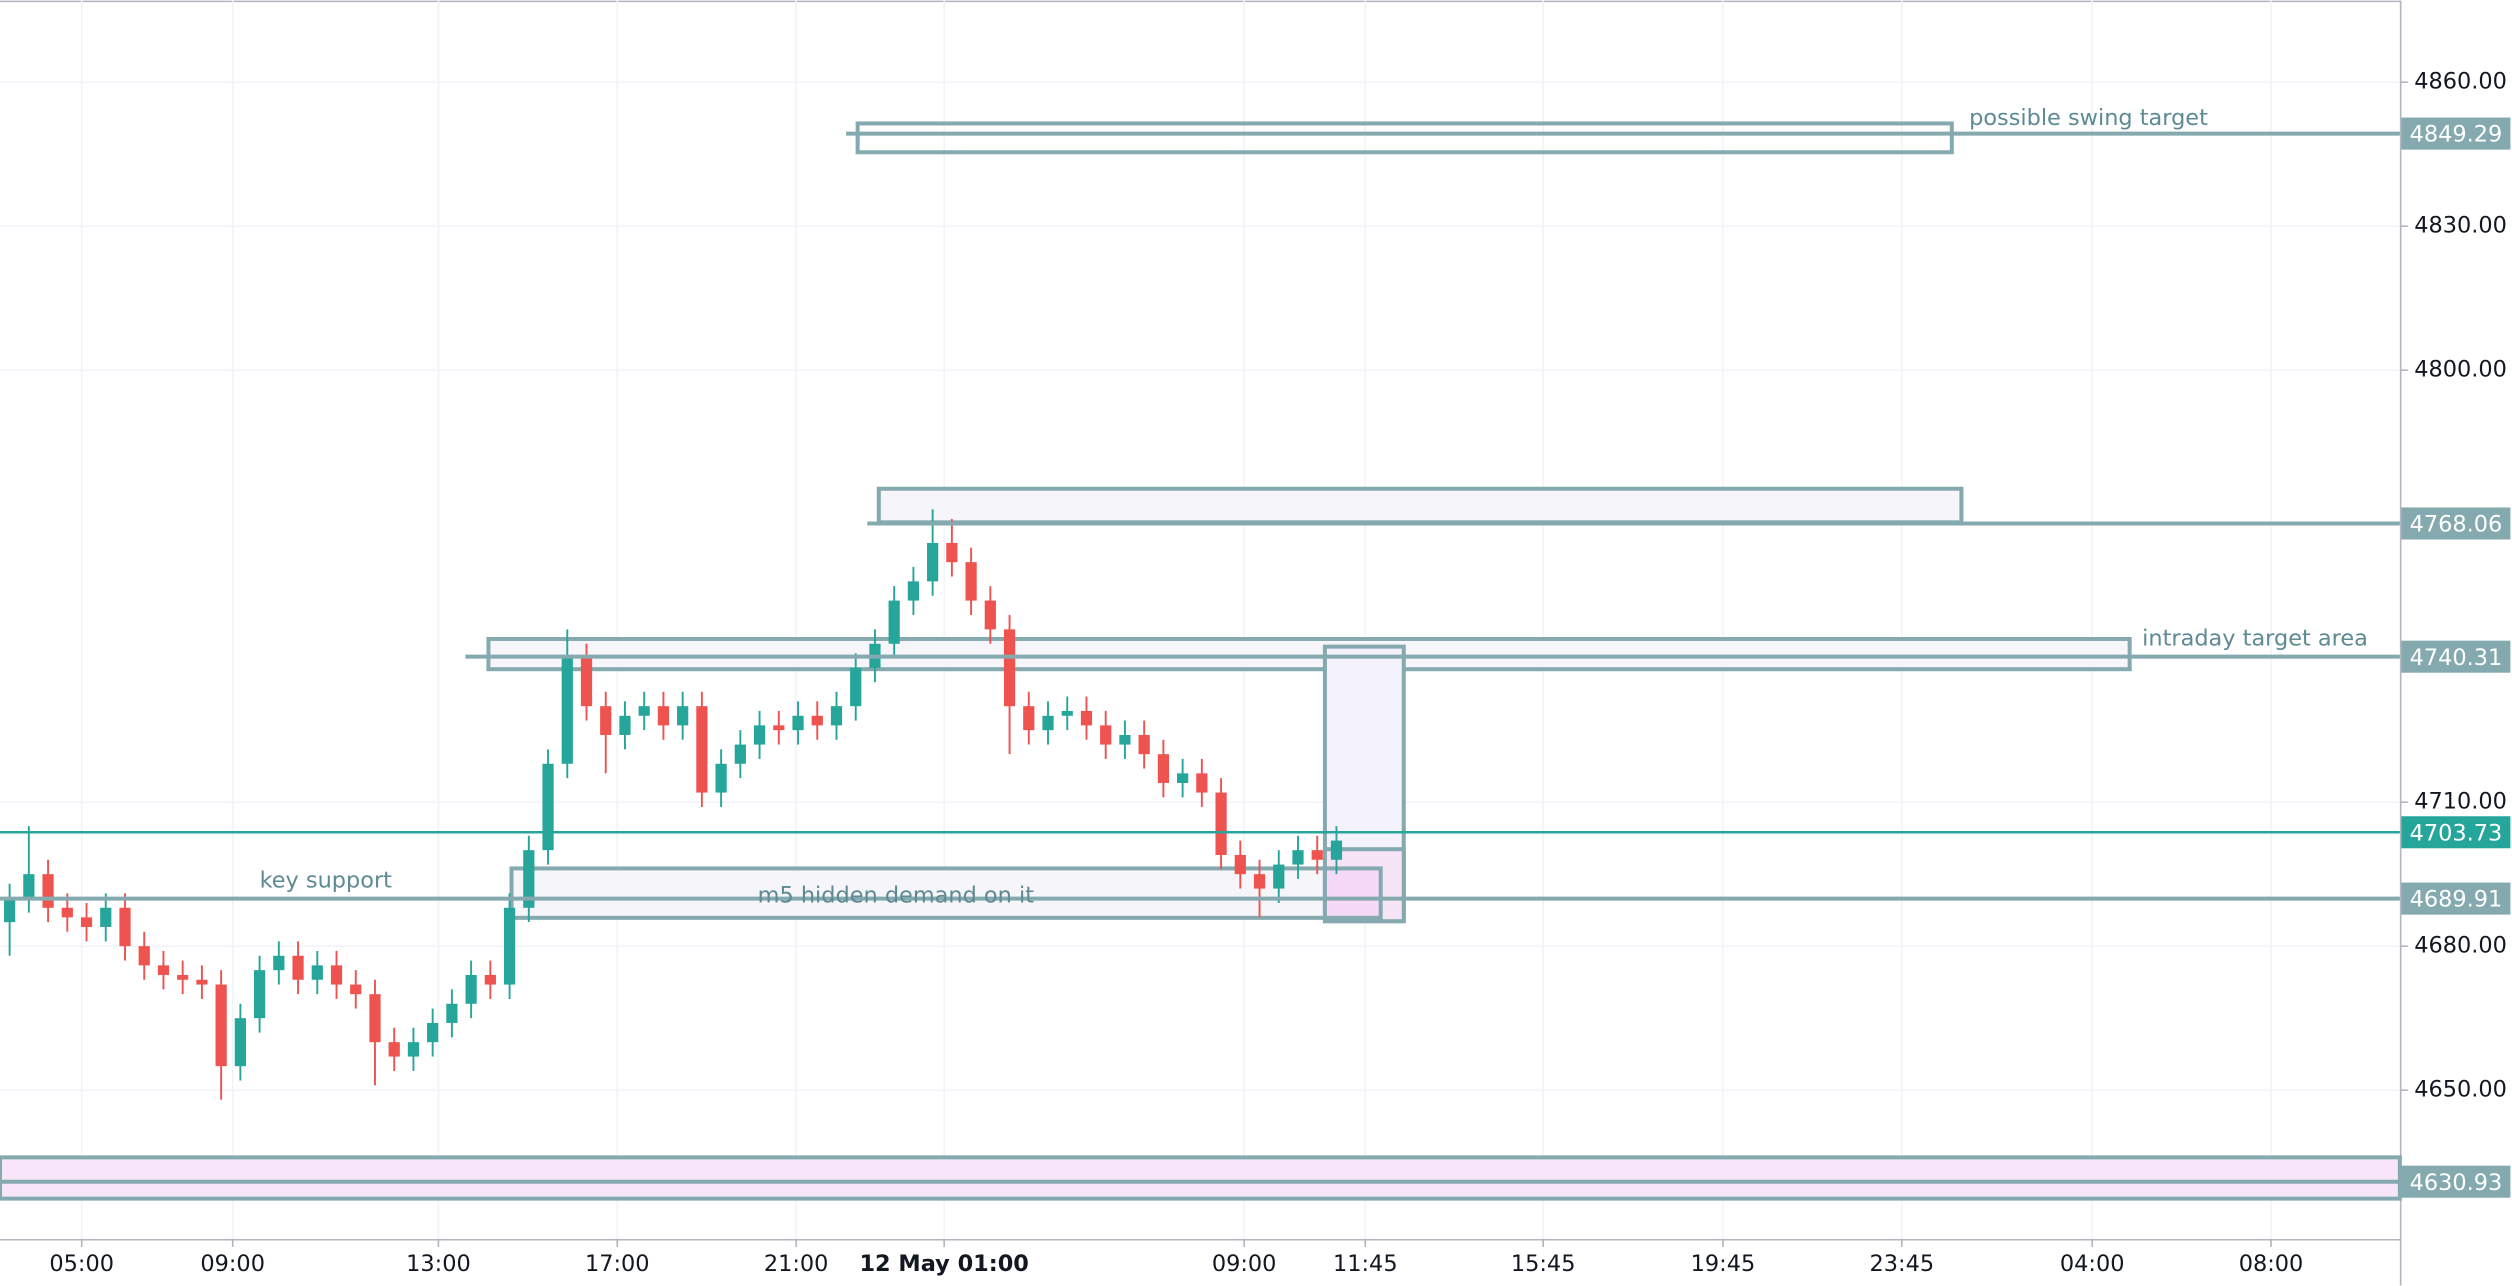 Image resolution: width=2512 pixels, height=1286 pixels. I want to click on price-label: 4630.93, so click(2456, 1183).